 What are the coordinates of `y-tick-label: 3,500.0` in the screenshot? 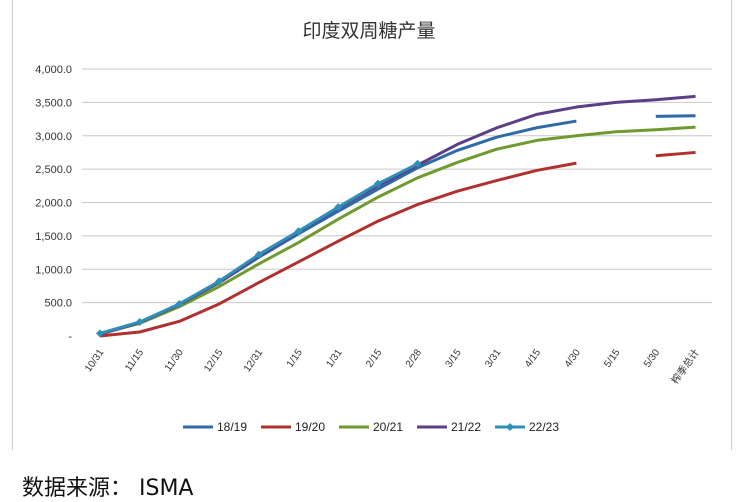 It's located at (53, 103).